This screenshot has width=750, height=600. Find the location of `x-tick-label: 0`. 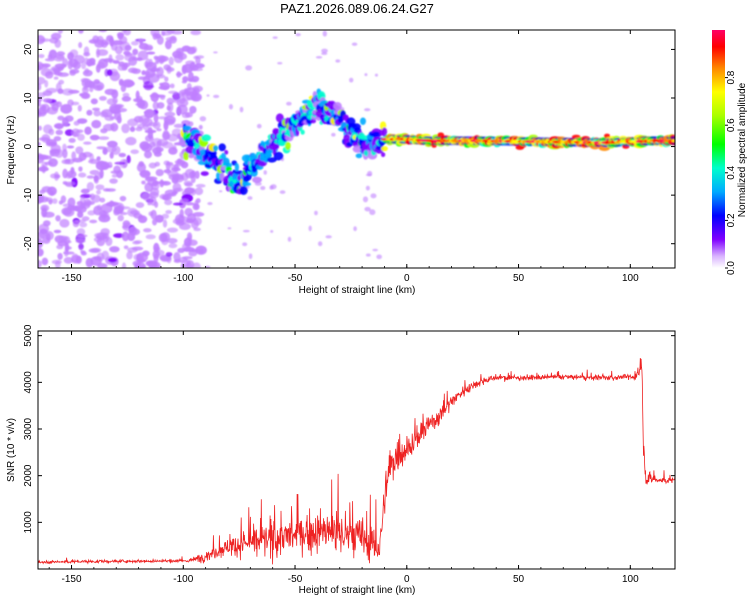

x-tick-label: 0 is located at coordinates (407, 278).